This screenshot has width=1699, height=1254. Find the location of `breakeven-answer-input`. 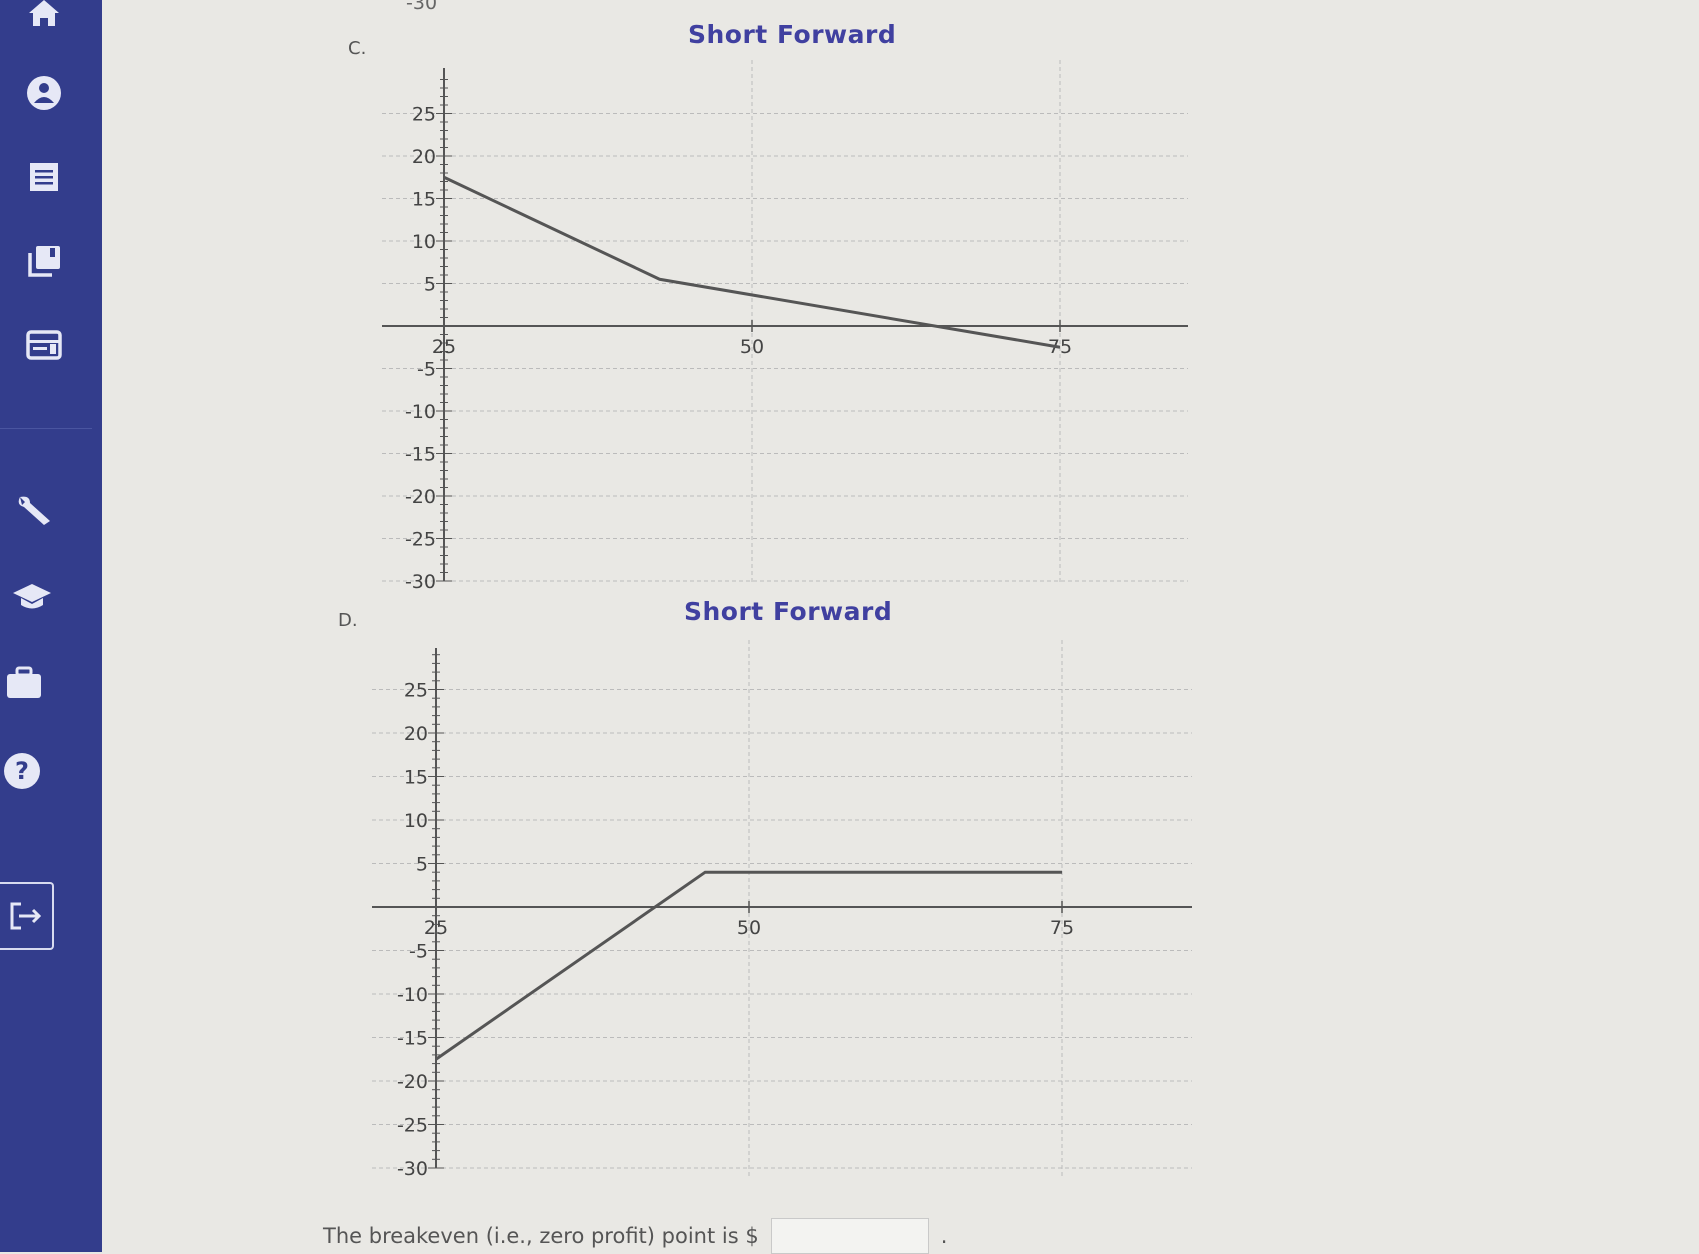

breakeven-answer-input is located at coordinates (849, 1236).